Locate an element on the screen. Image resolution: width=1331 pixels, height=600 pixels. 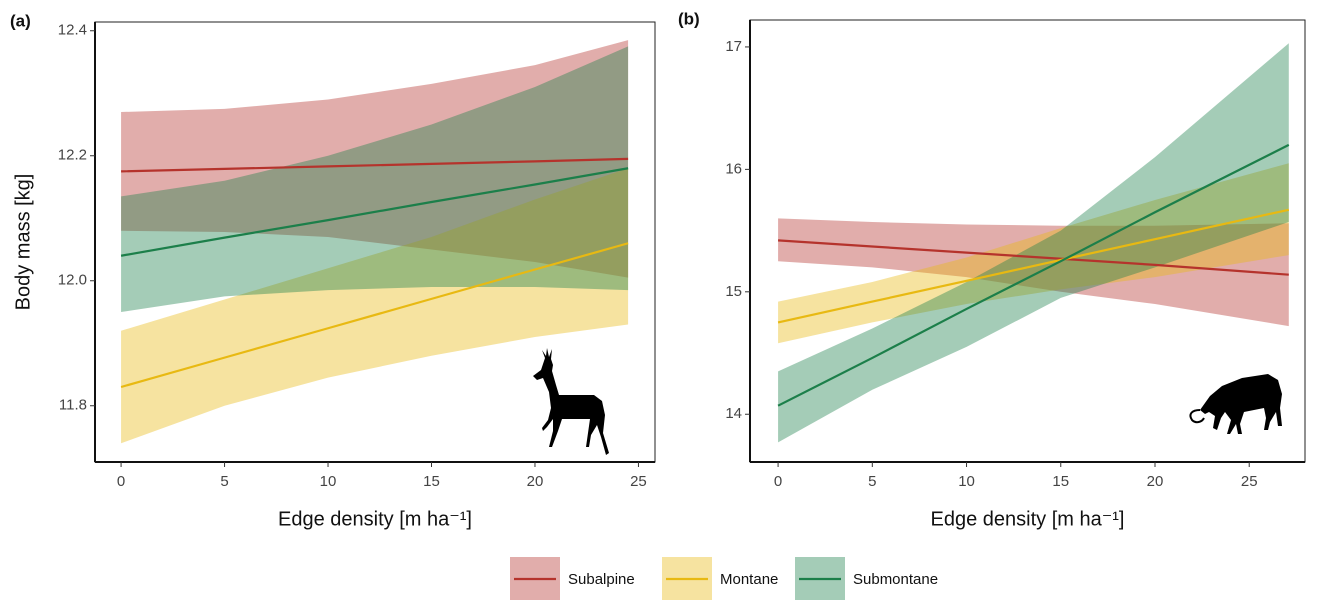
legend-label: Submontane is located at coordinates (895, 579).